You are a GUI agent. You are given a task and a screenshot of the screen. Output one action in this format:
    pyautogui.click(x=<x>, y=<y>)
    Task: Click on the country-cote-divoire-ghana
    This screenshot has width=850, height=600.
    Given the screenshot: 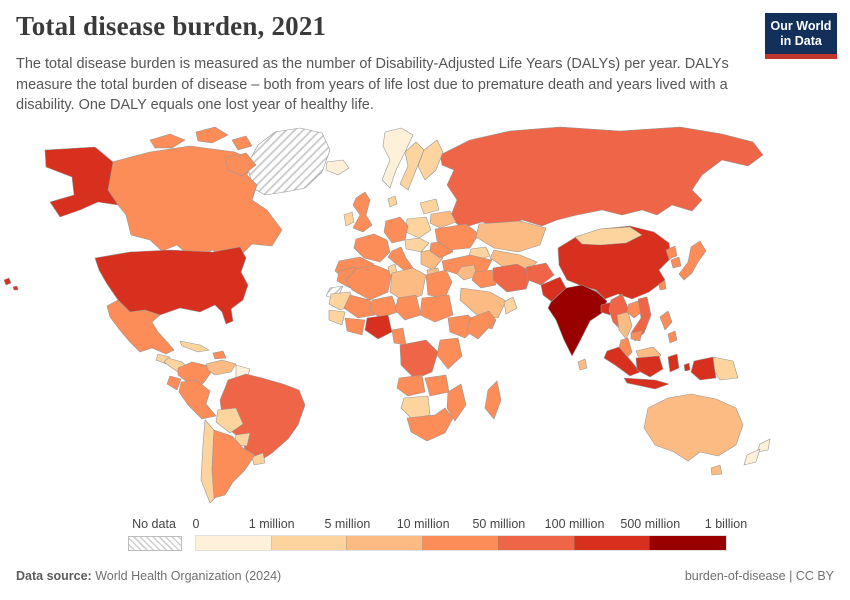 What is the action you would take?
    pyautogui.click(x=355, y=326)
    